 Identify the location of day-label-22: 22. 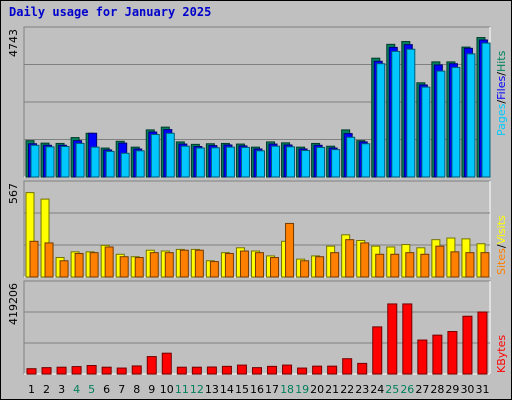
(347, 389).